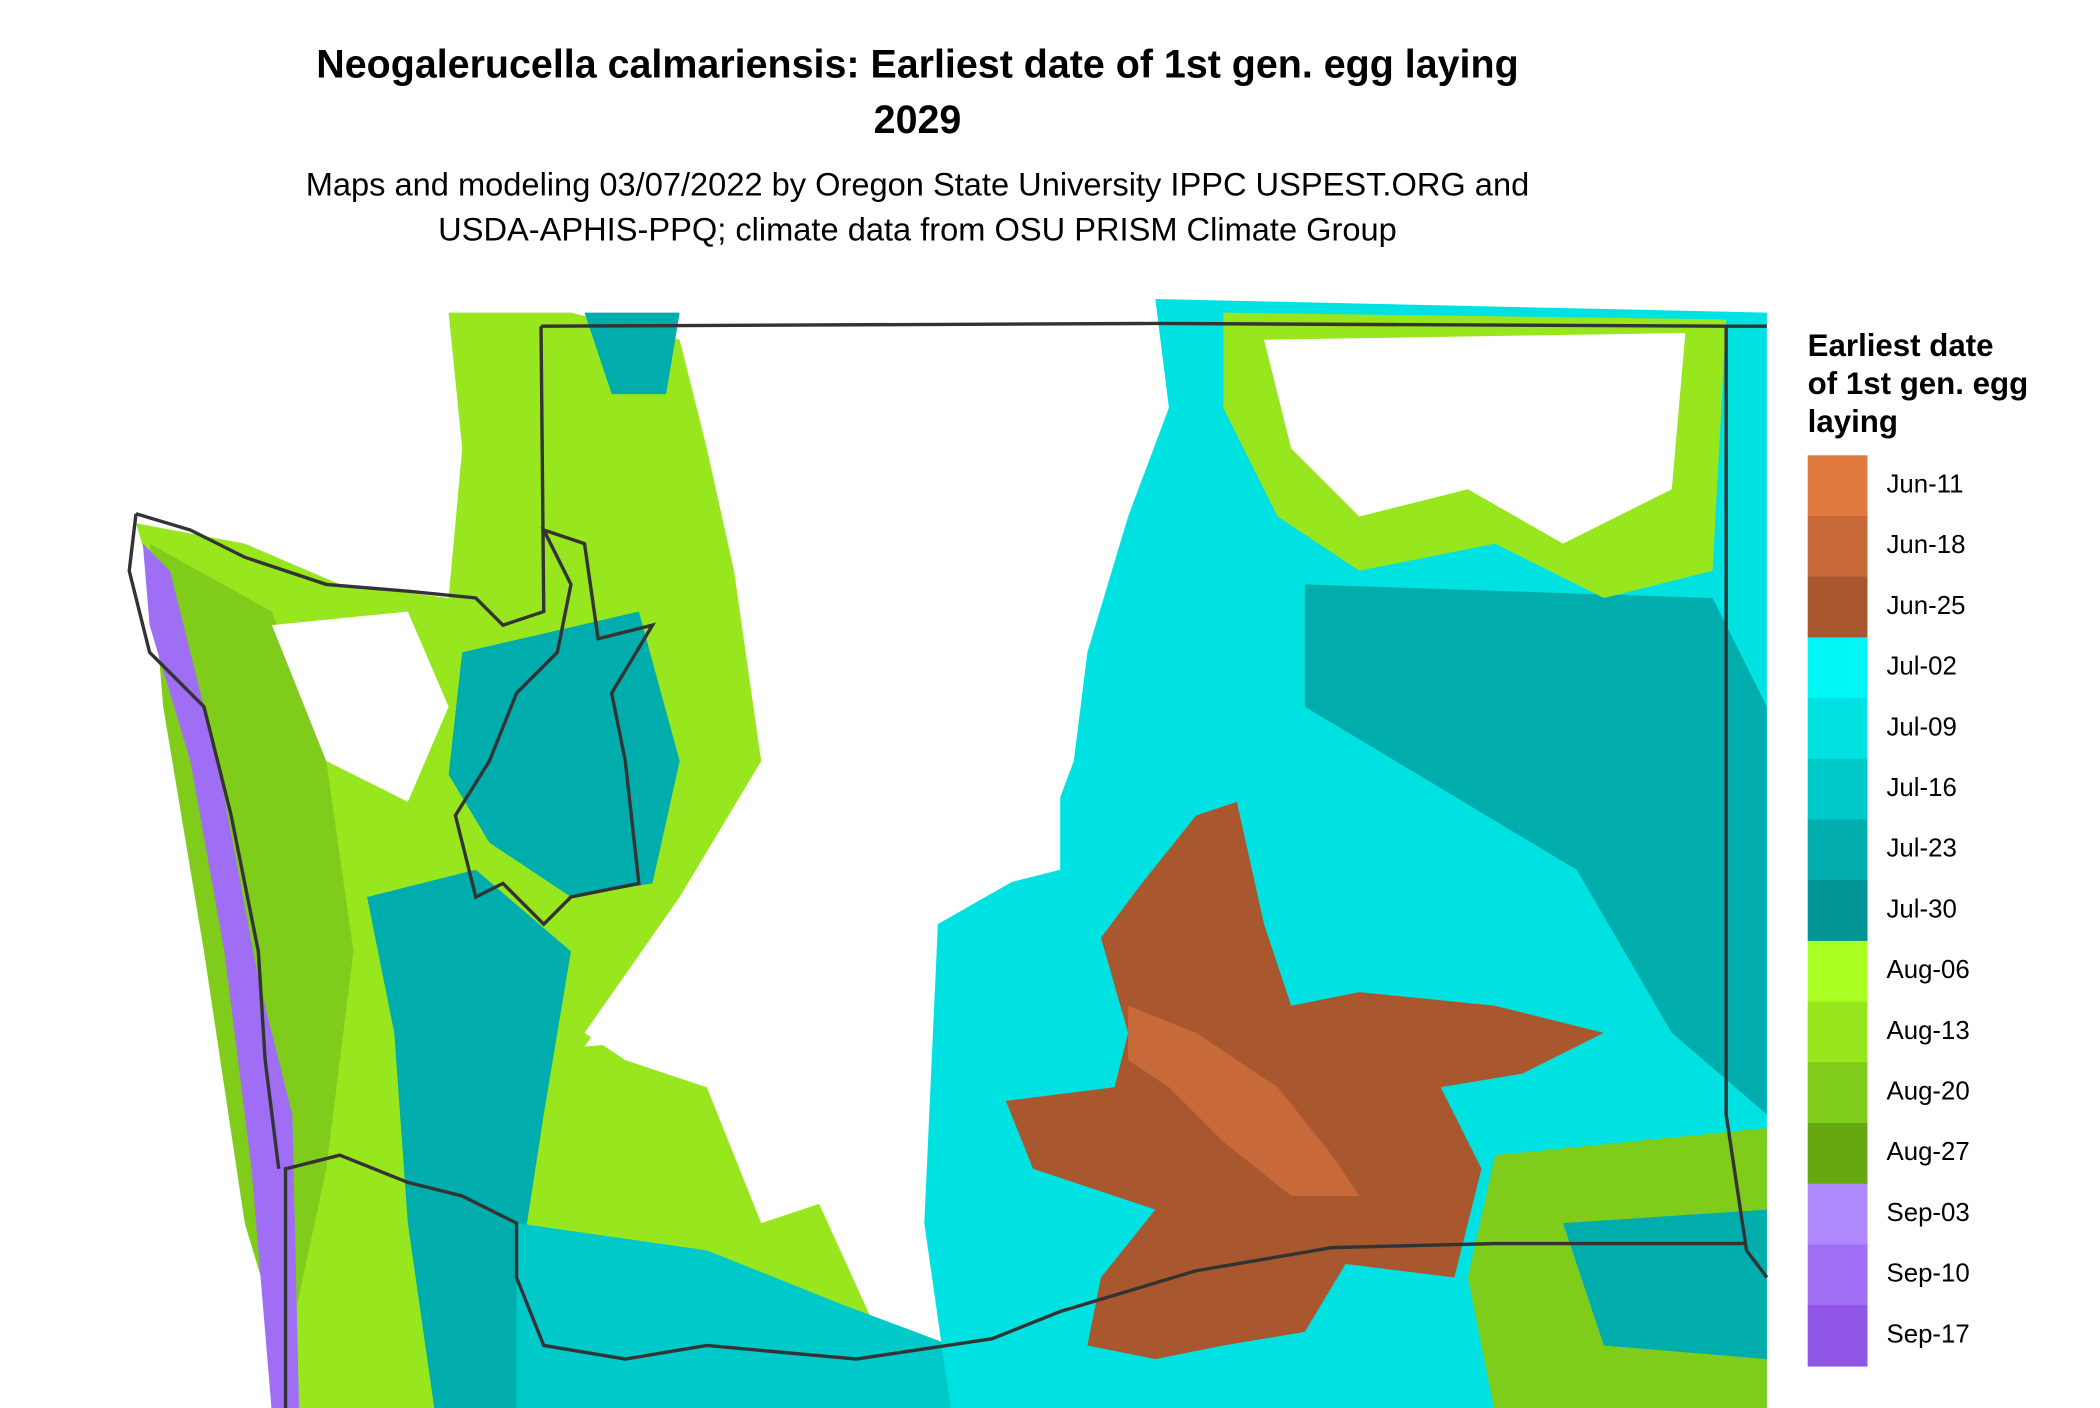 The width and height of the screenshot is (2100, 1408). What do you see at coordinates (918, 120) in the screenshot?
I see `title: 2029` at bounding box center [918, 120].